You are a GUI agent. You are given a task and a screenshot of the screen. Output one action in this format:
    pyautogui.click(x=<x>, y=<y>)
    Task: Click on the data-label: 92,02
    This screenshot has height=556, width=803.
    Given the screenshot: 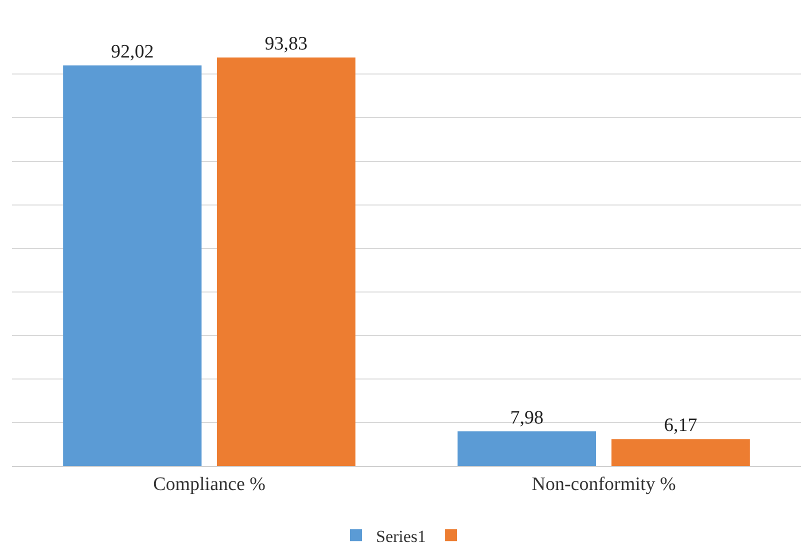 What is the action you would take?
    pyautogui.click(x=132, y=51)
    